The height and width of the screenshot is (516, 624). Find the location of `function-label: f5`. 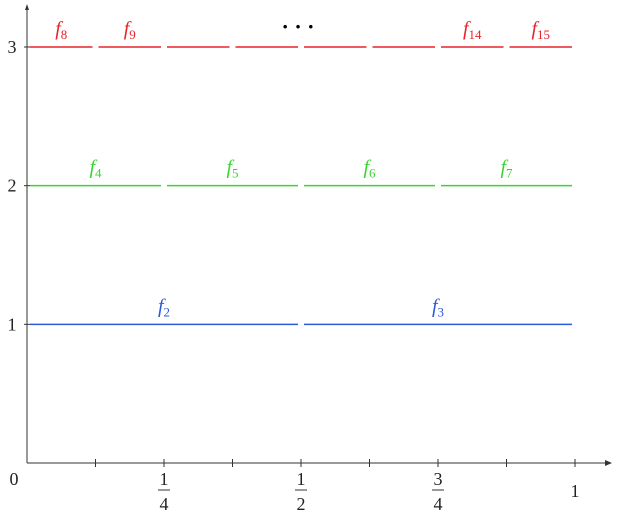

function-label: f5 is located at coordinates (232, 169).